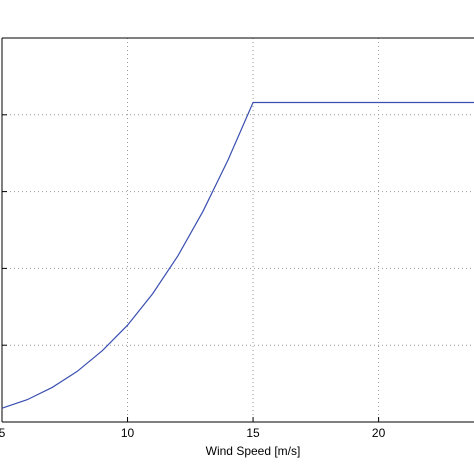  I want to click on x-tick-label: 10, so click(128, 433).